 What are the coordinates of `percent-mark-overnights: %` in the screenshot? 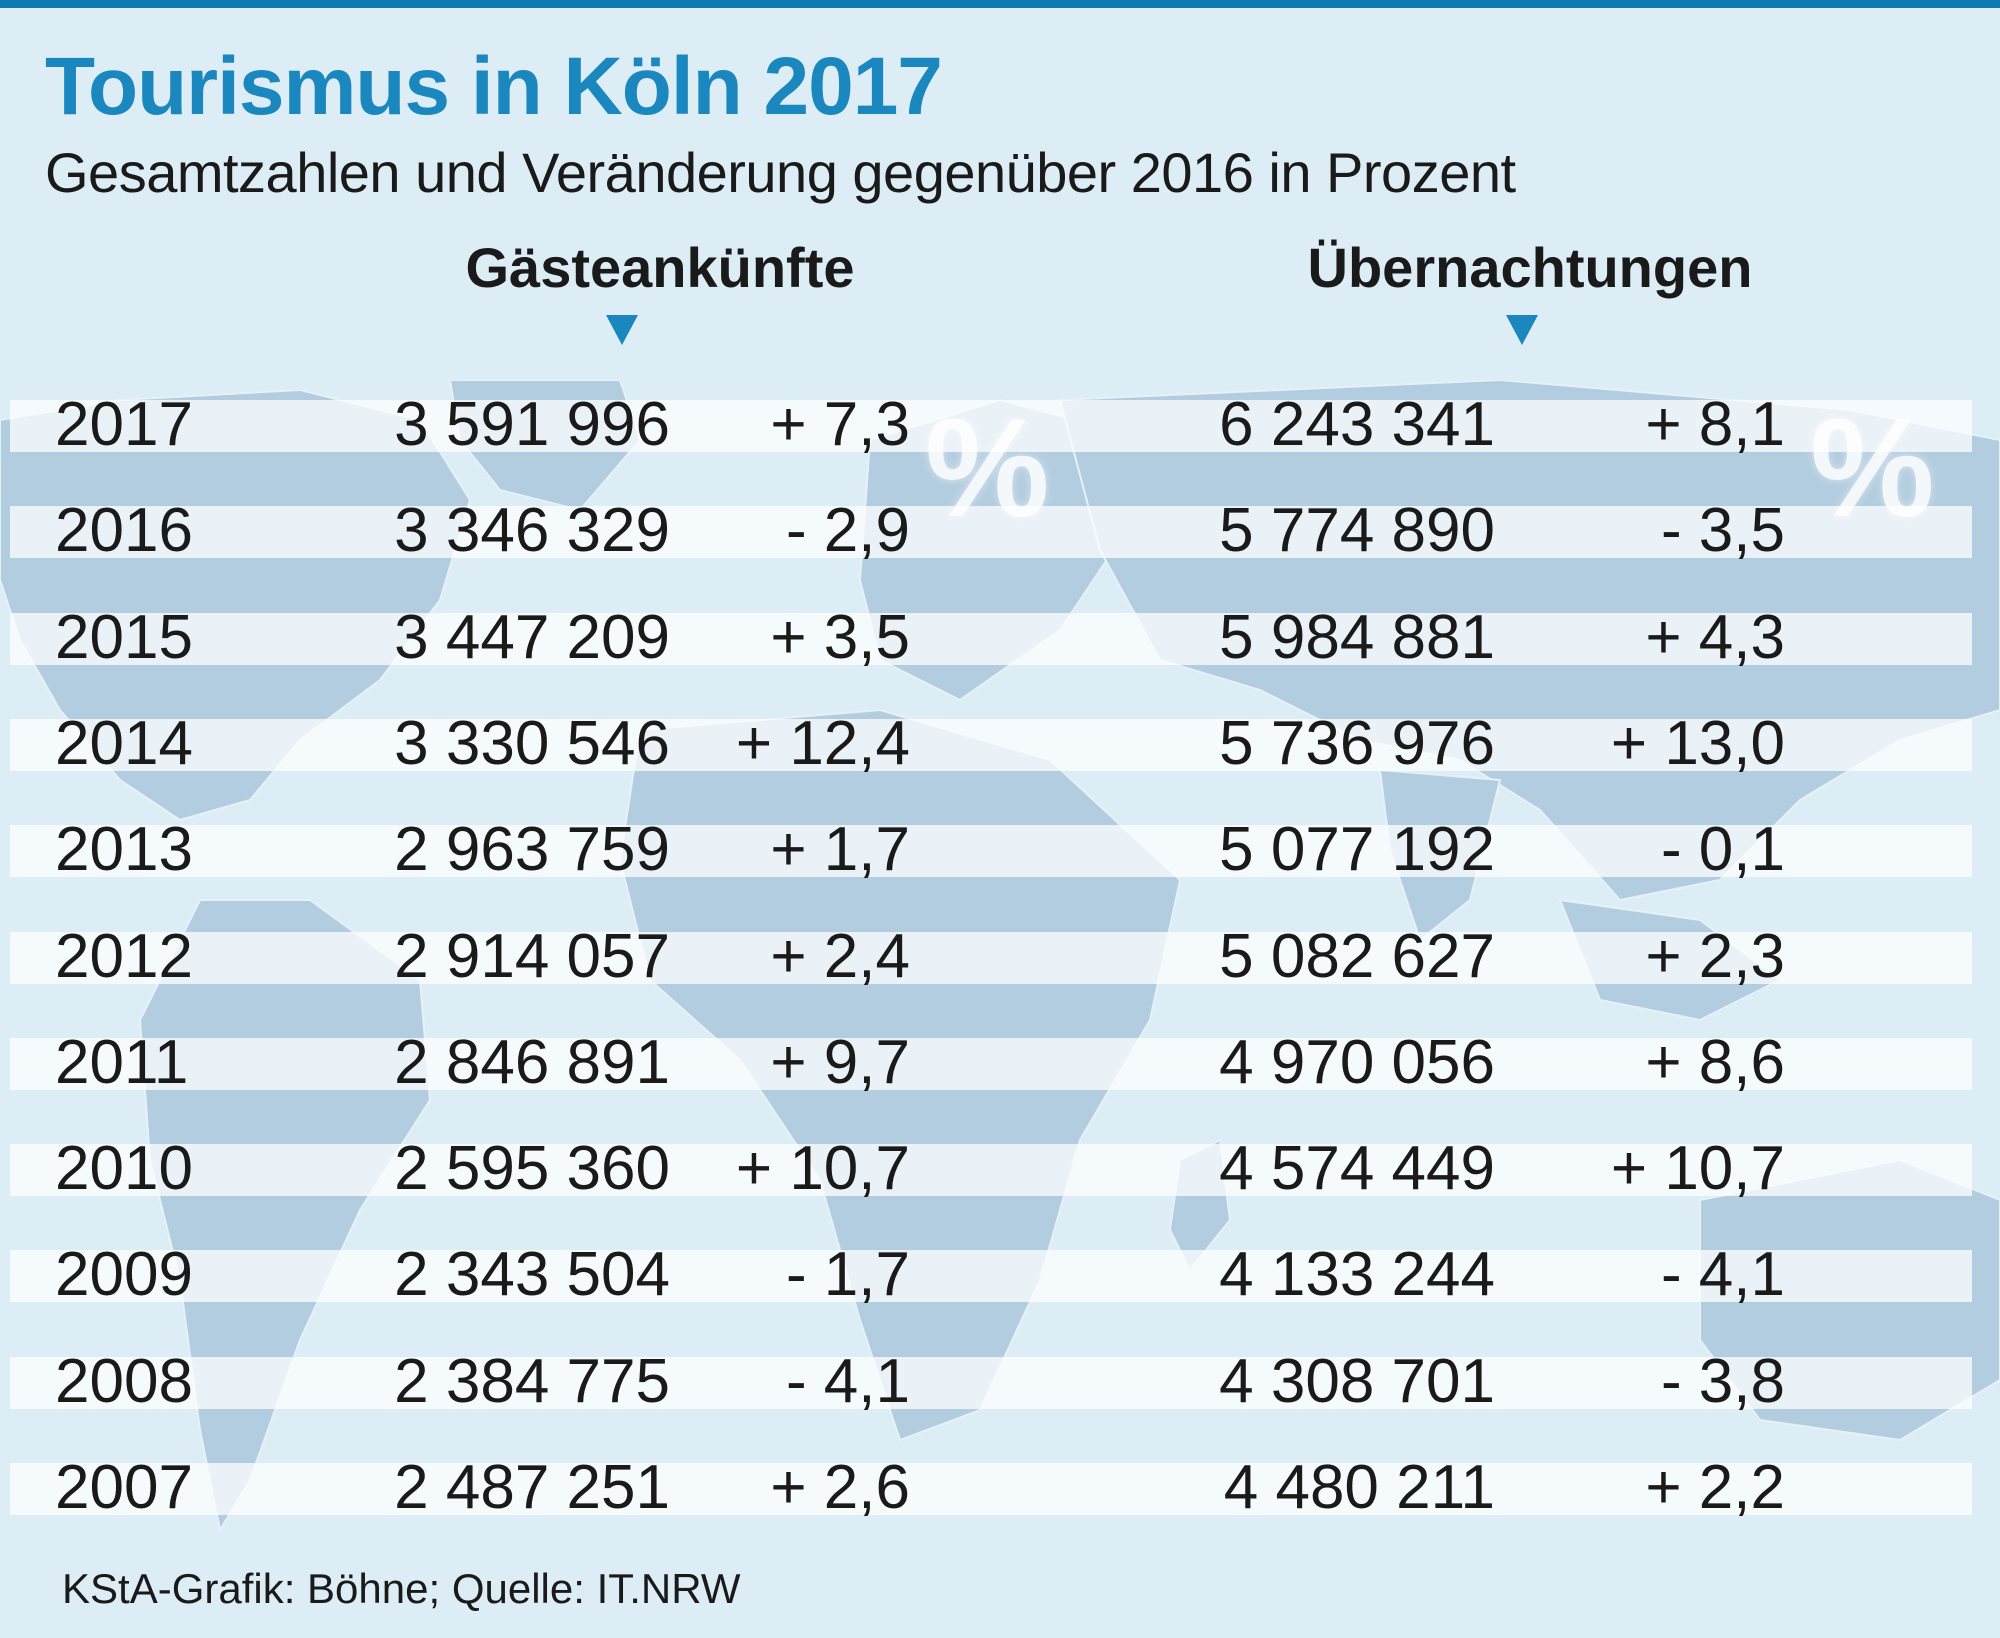 It's located at (1872, 467).